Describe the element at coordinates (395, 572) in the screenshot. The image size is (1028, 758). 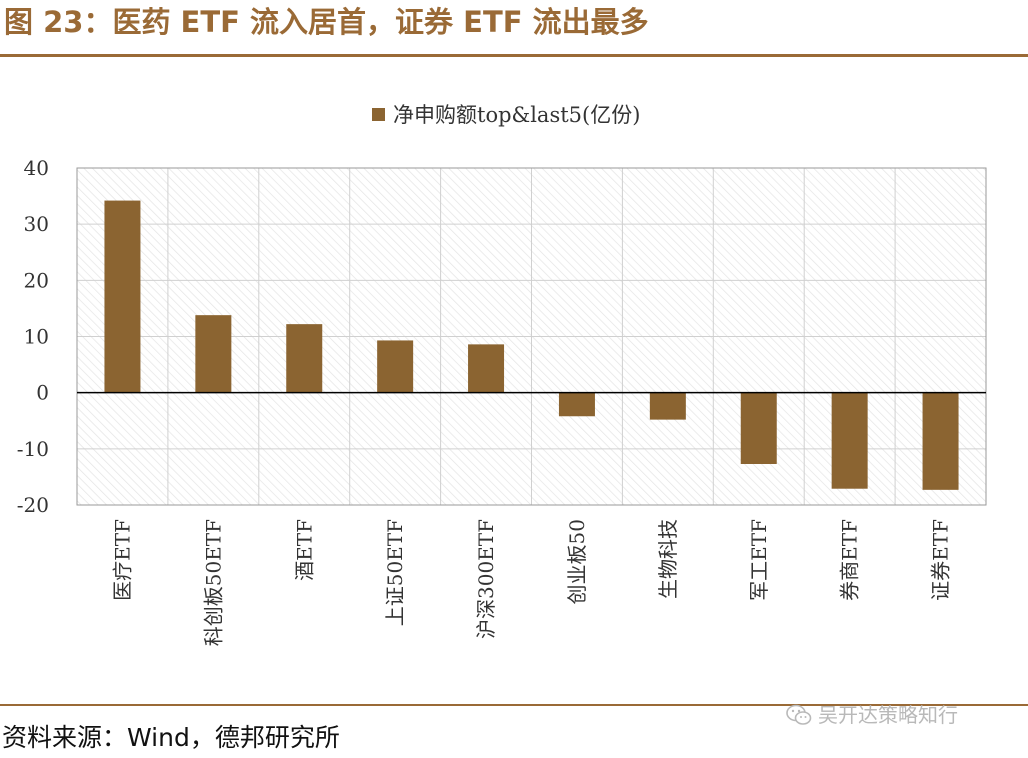
I see `x-tick-label: 上证50ETF` at that location.